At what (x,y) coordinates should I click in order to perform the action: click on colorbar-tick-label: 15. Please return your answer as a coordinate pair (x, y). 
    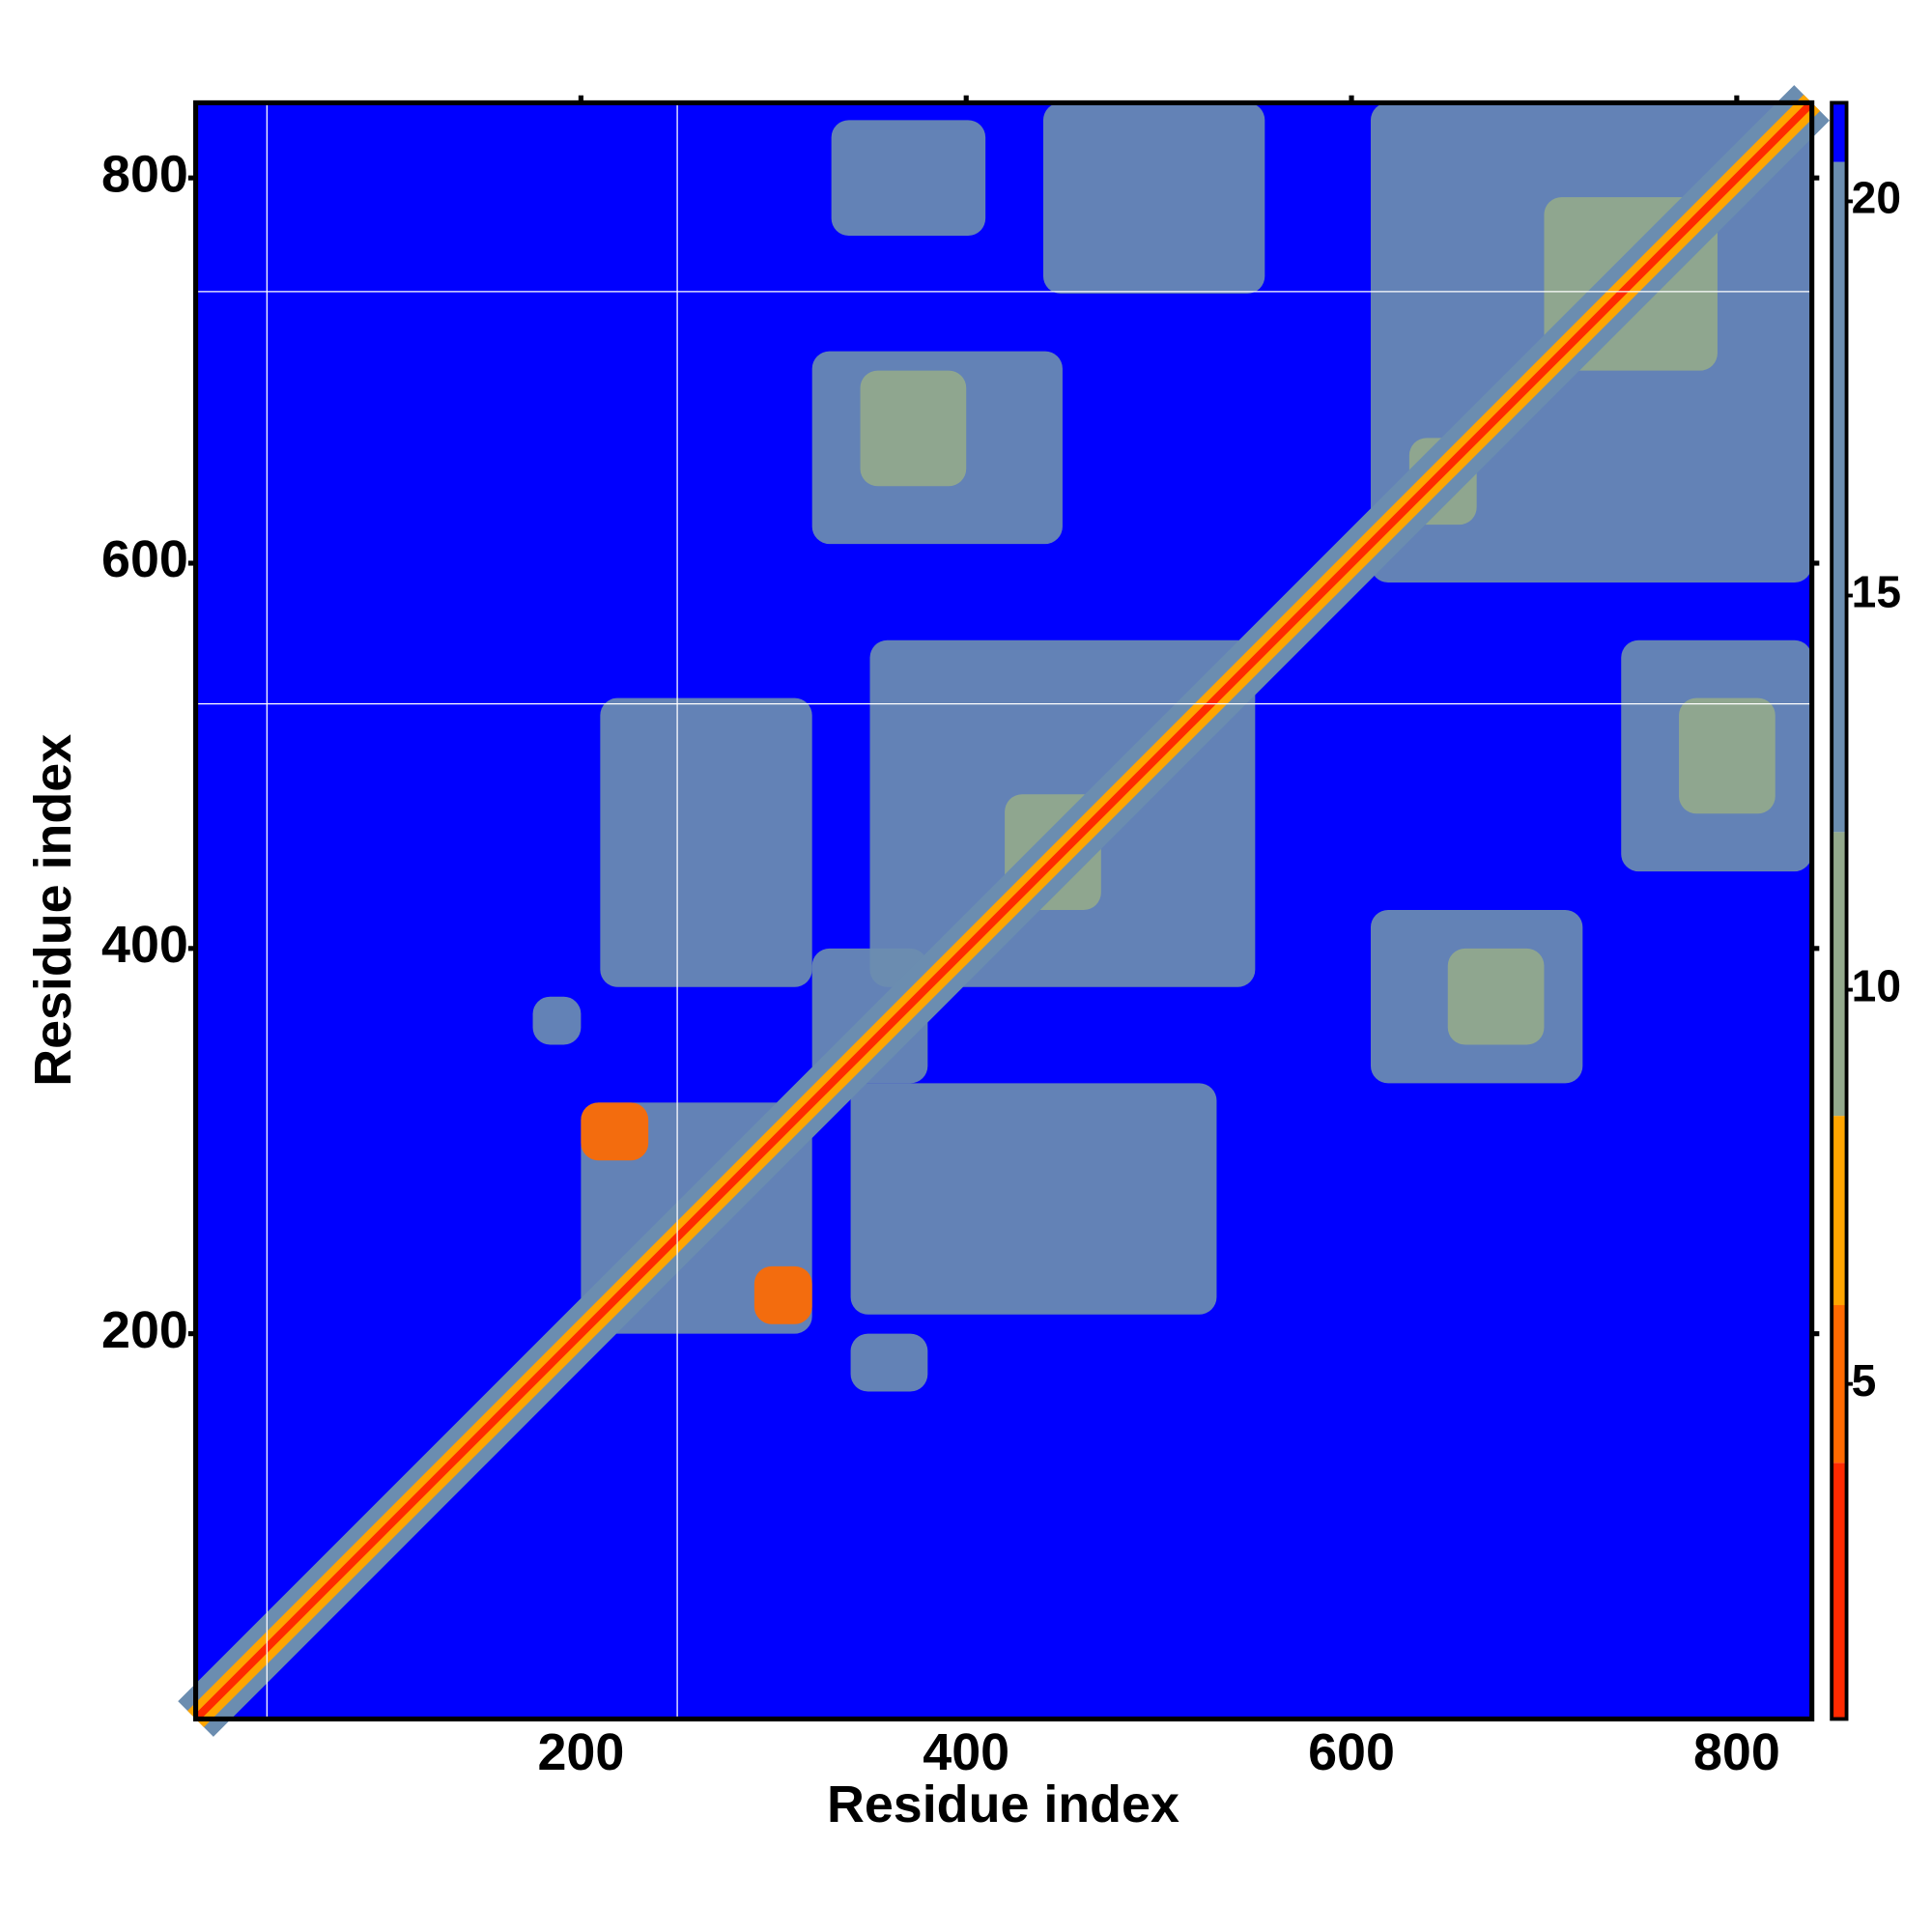
    Looking at the image, I should click on (1876, 592).